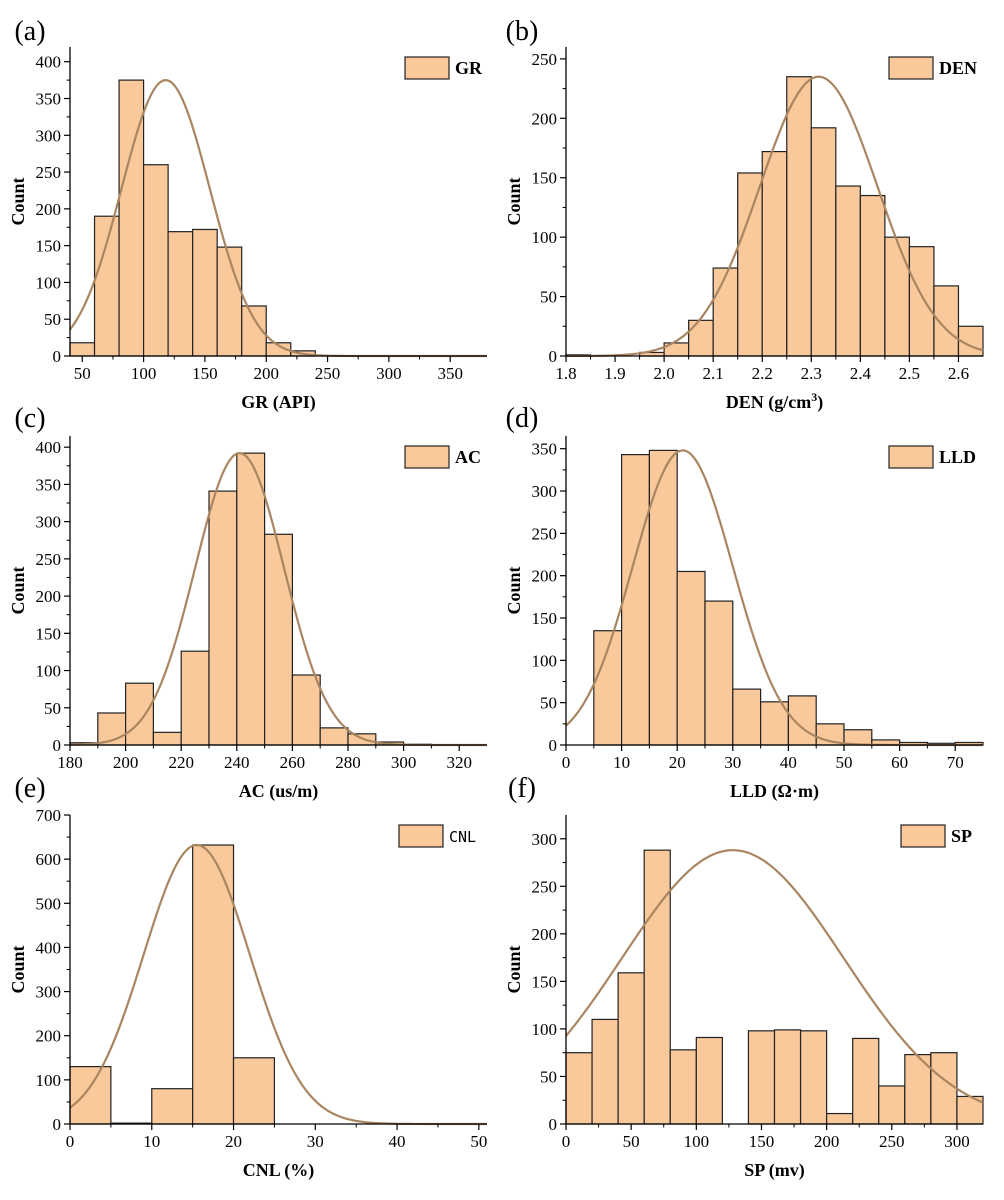 The image size is (1004, 1200). Describe the element at coordinates (565, 373) in the screenshot. I see `x-tick-label: 1.8` at that location.